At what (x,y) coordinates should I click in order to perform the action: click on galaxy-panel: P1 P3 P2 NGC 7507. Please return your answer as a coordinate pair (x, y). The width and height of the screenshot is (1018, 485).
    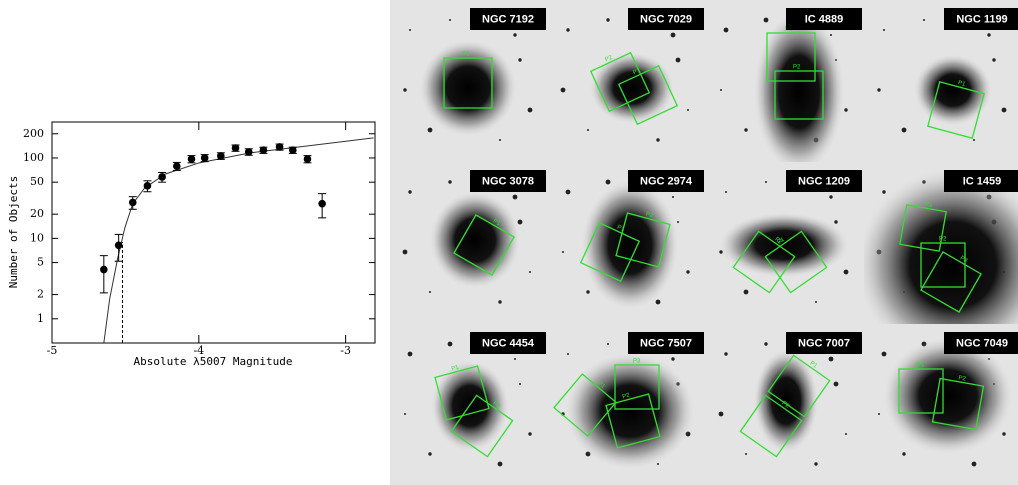
    Looking at the image, I should click on (627, 404).